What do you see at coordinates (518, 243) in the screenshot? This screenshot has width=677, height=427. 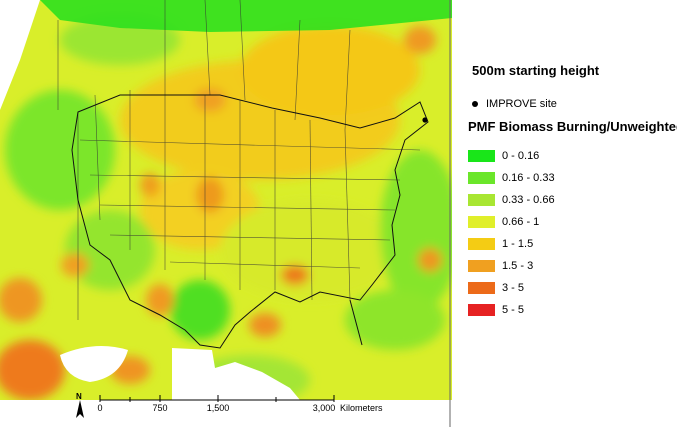 I see `legend-label: 1 - 1.5` at bounding box center [518, 243].